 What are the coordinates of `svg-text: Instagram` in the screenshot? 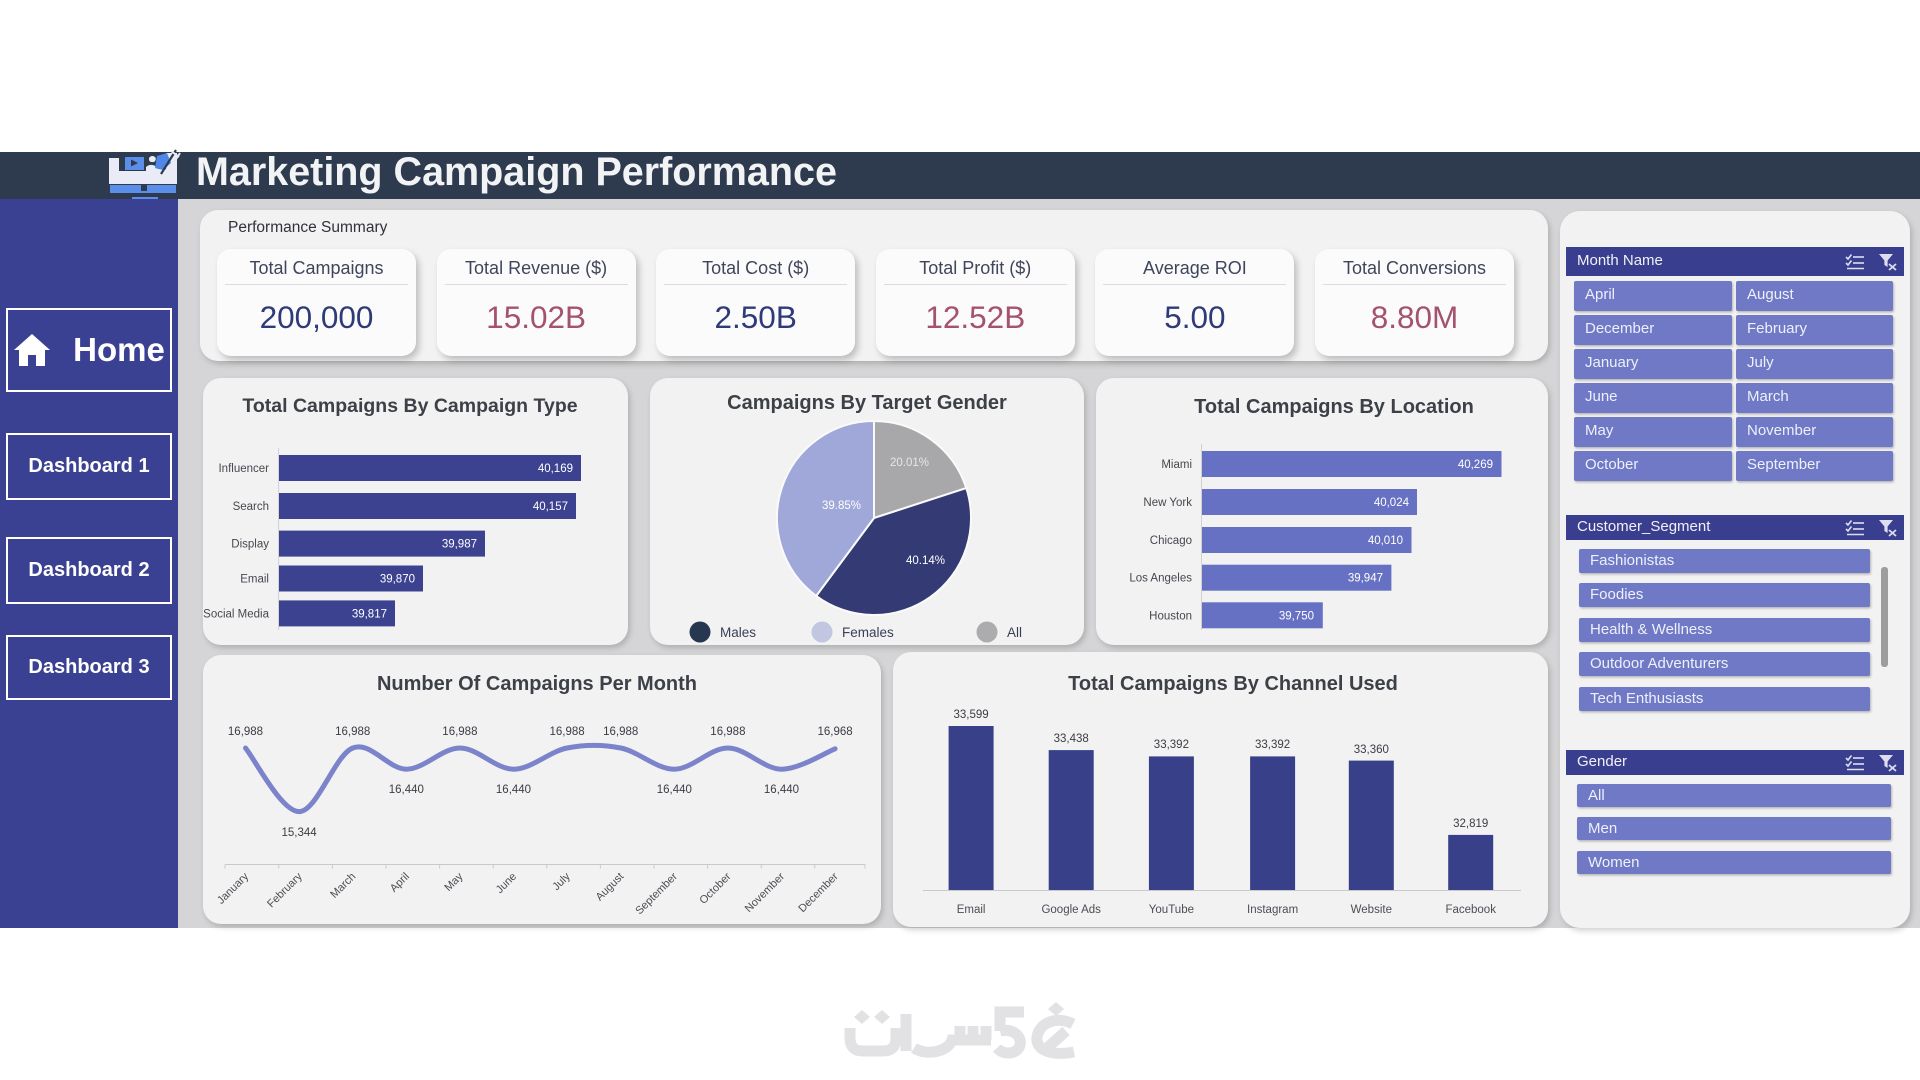 It's located at (1272, 910).